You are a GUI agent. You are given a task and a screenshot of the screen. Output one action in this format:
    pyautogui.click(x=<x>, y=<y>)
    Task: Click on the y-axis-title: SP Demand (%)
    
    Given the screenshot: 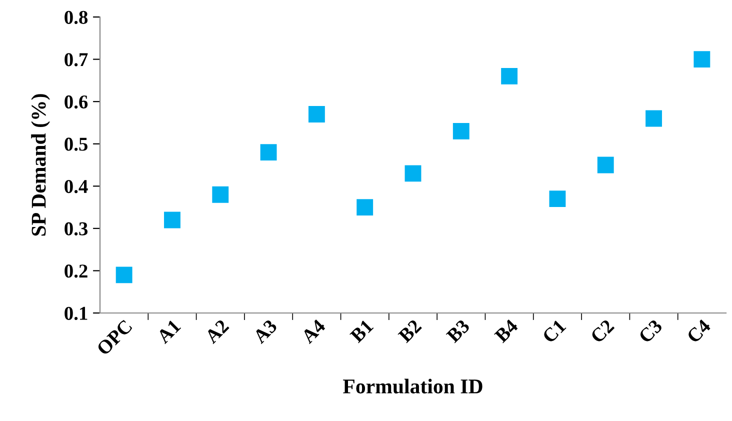 What is the action you would take?
    pyautogui.click(x=40, y=165)
    